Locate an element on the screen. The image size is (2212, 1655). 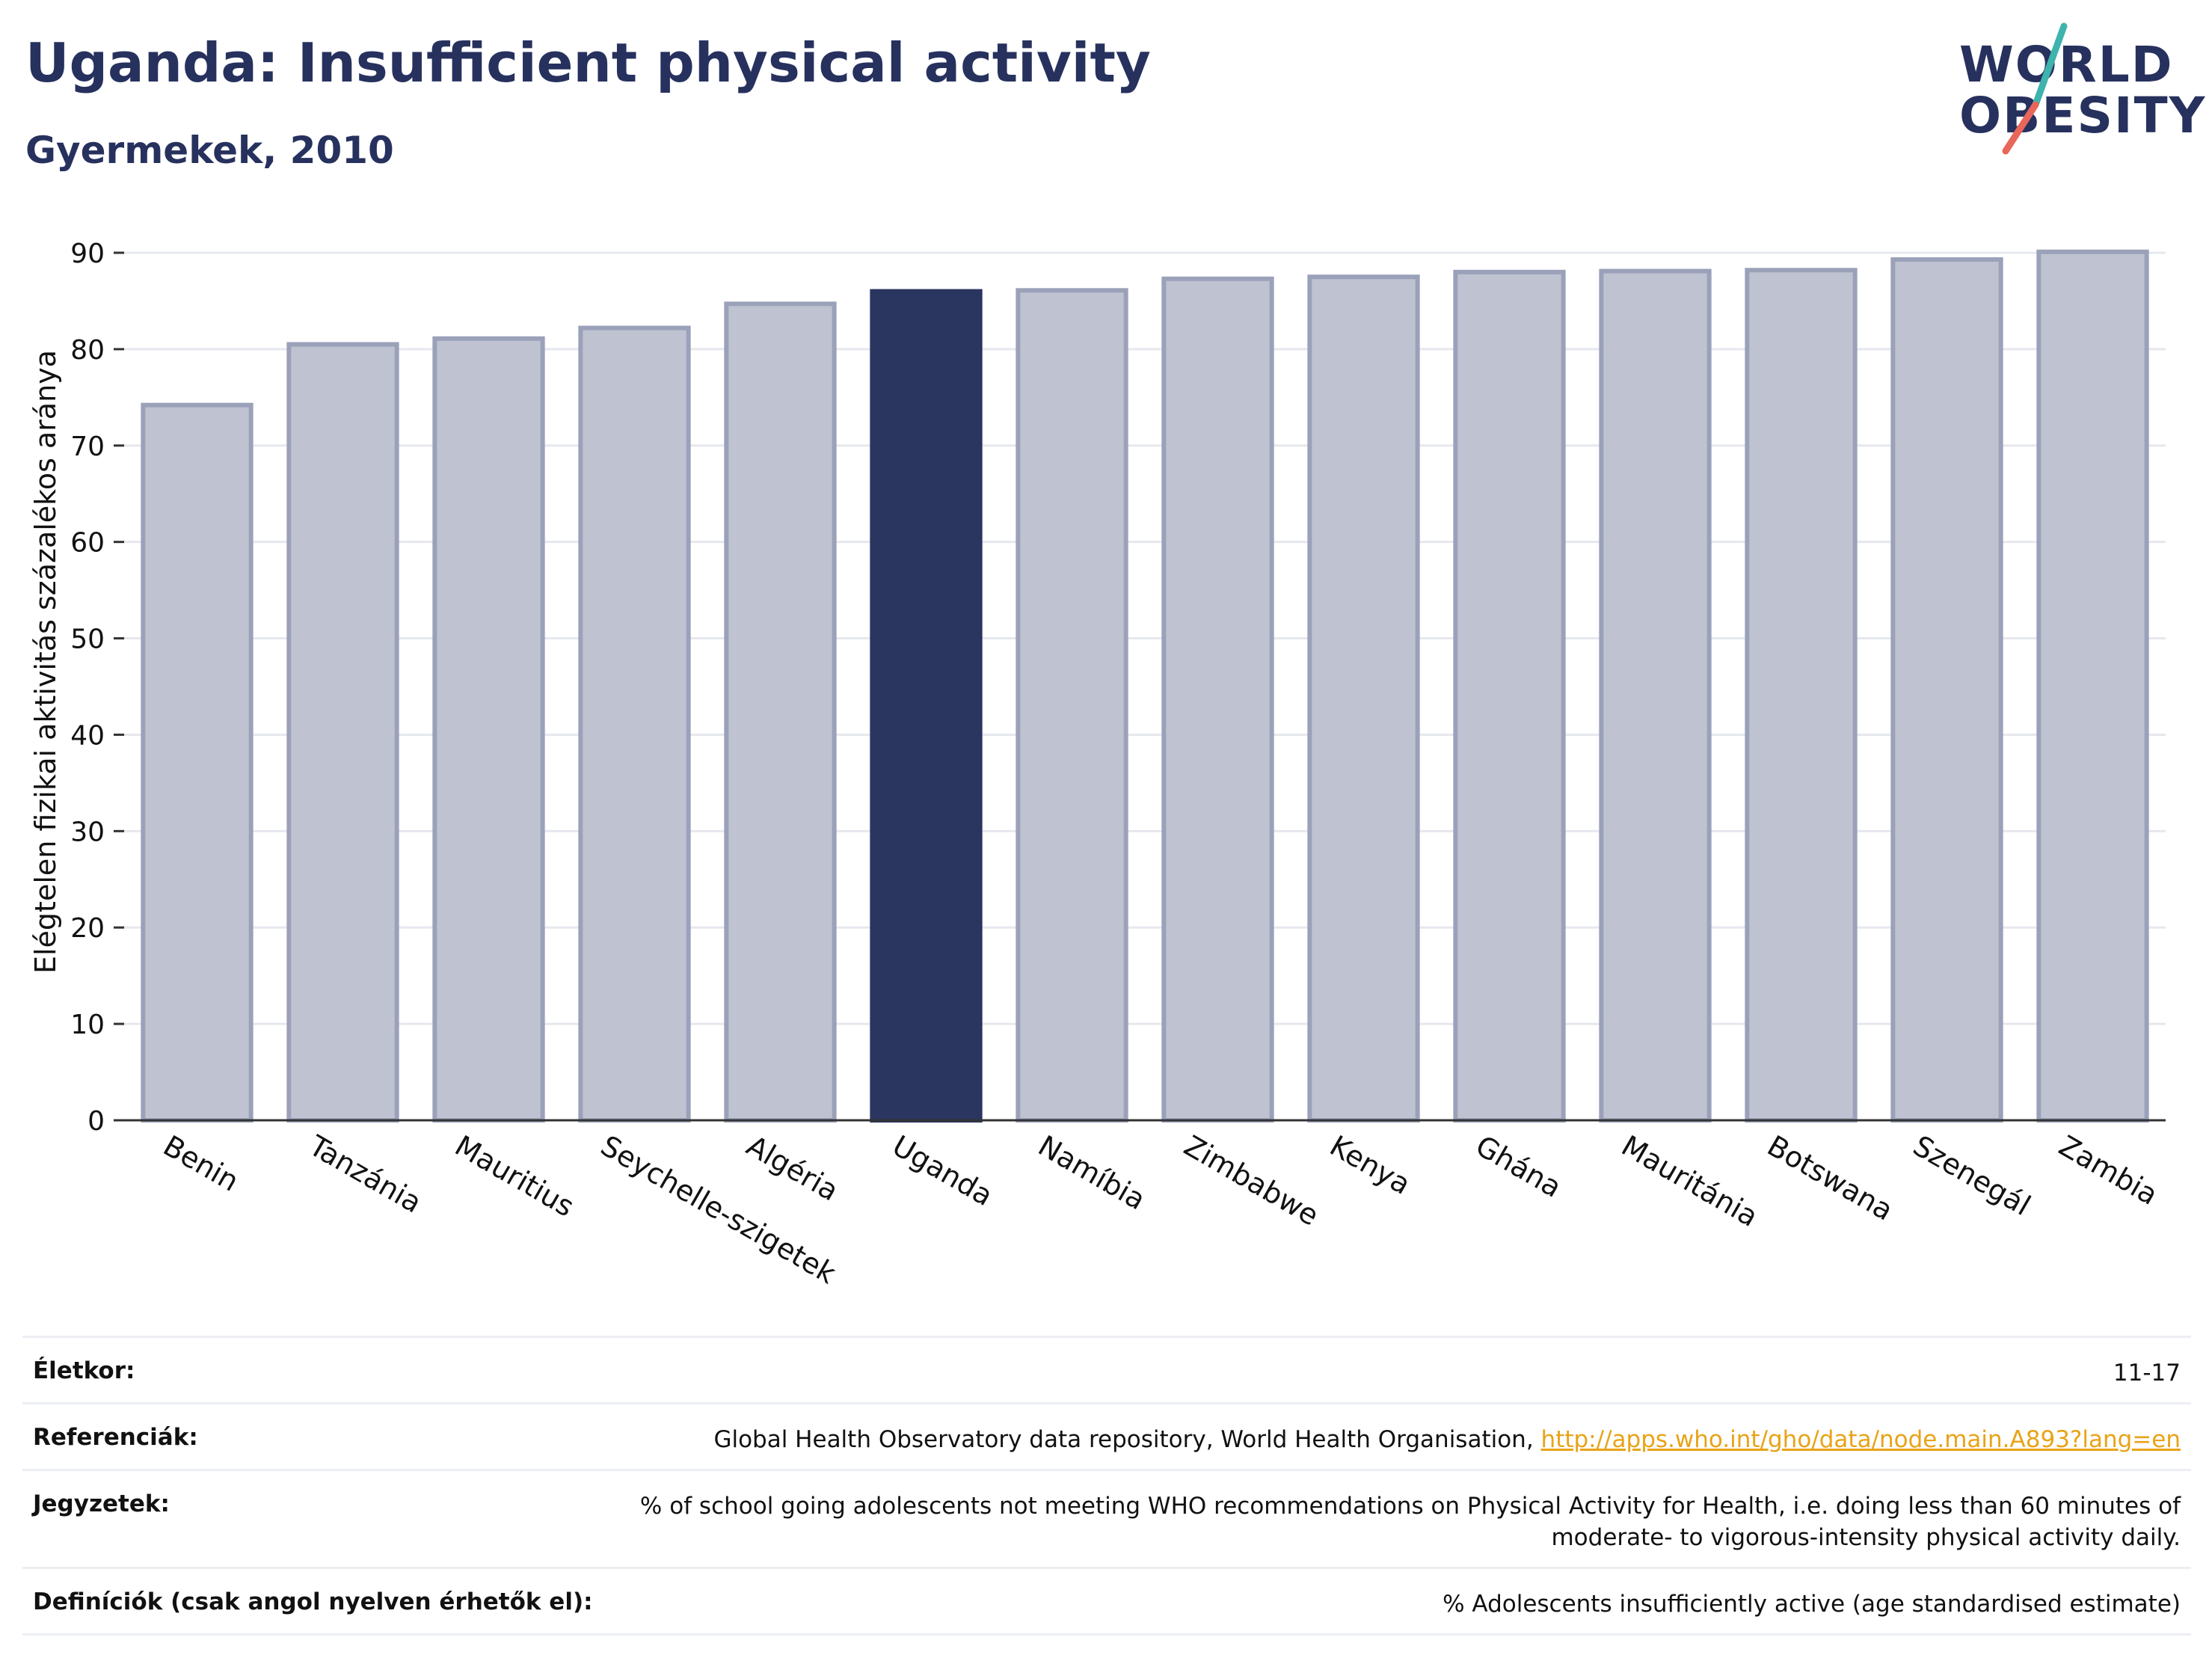
y-tick-label: 30 is located at coordinates (87, 832).